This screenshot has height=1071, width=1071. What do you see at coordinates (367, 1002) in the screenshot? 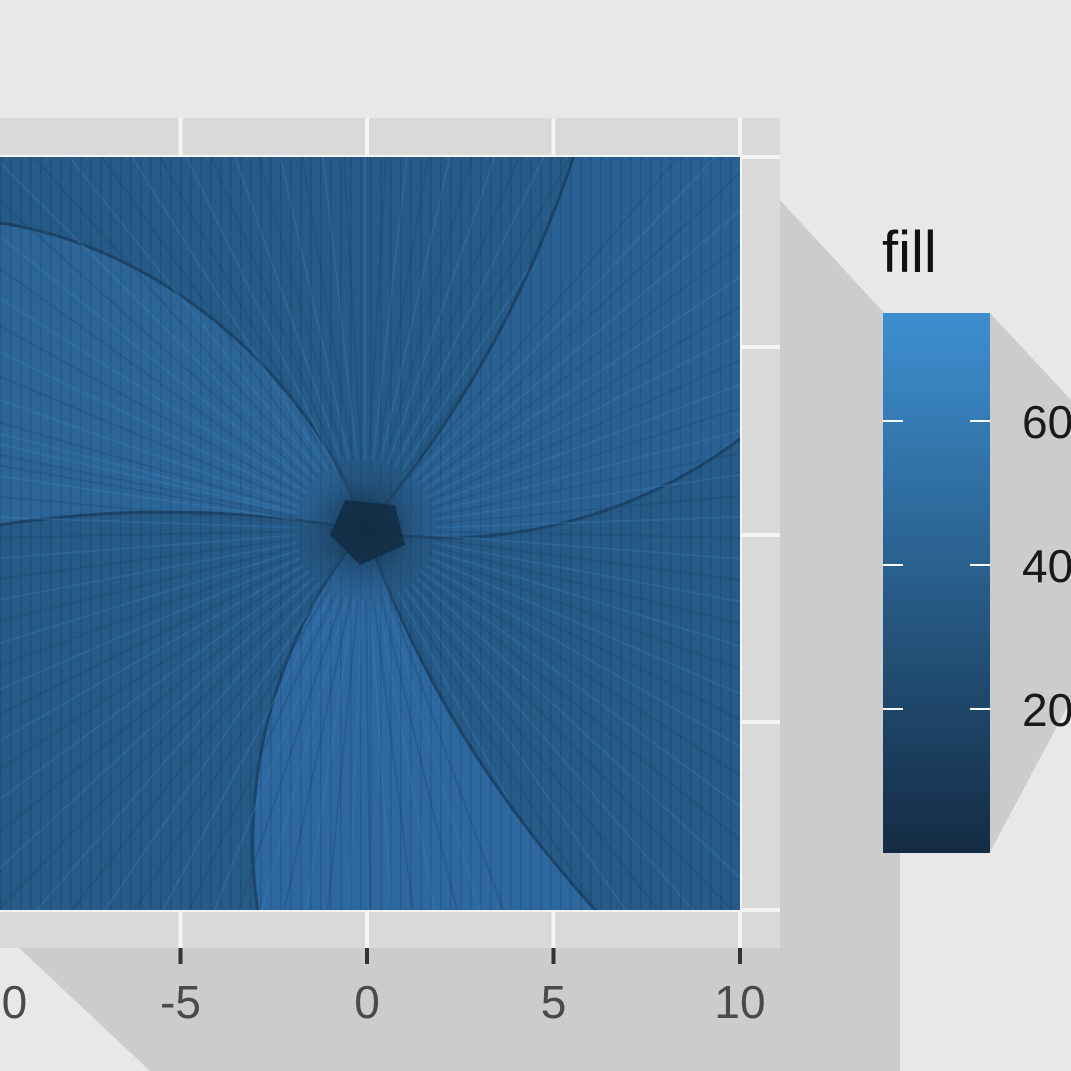
I see `x-tick-label: 0` at bounding box center [367, 1002].